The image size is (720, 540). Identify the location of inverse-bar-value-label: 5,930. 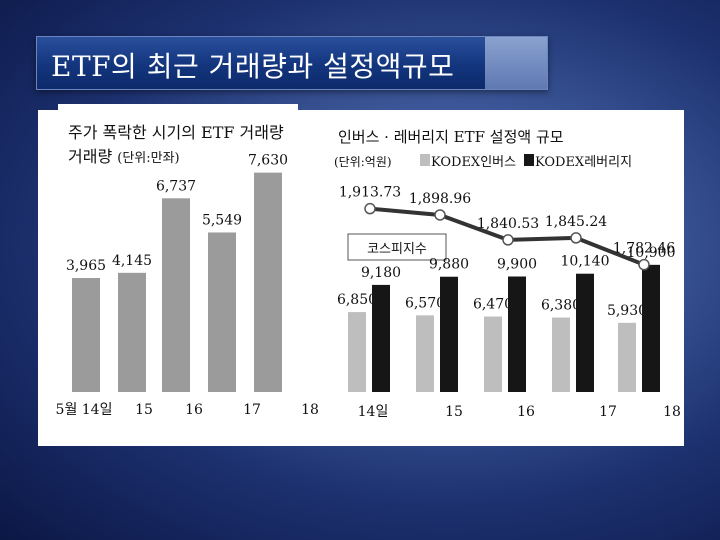
(627, 311).